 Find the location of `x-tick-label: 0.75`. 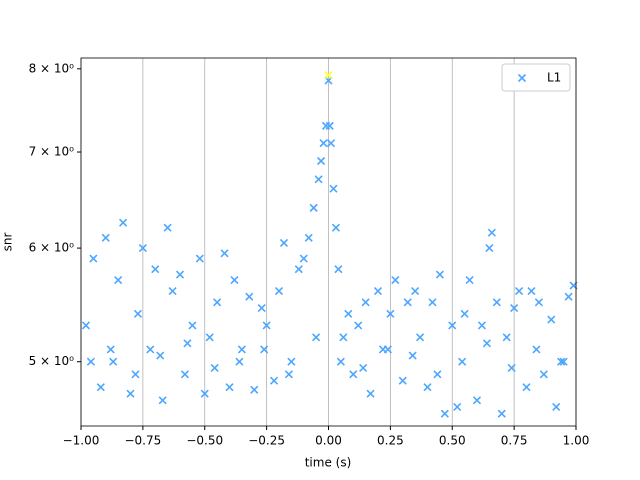

x-tick-label: 0.75 is located at coordinates (514, 441).